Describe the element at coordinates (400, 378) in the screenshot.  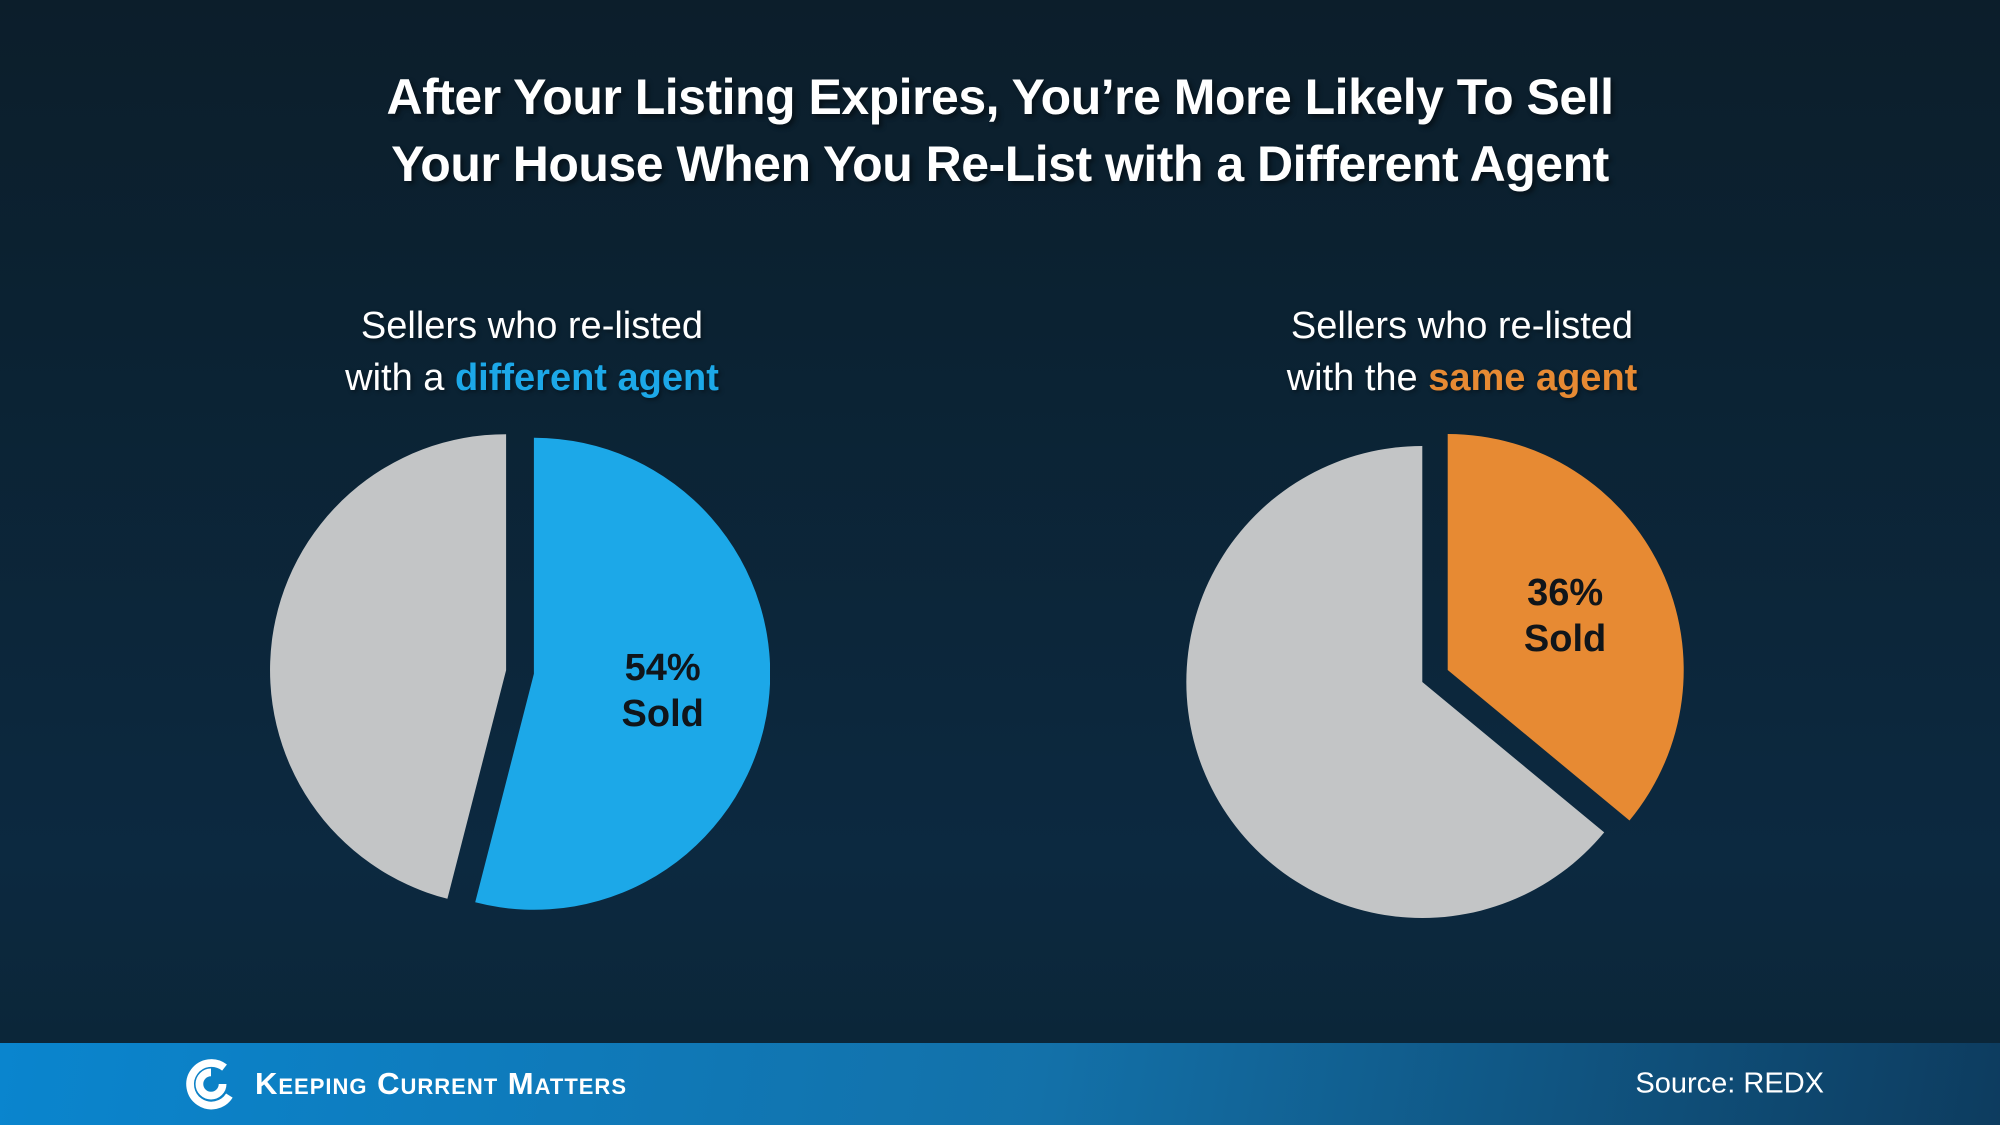
I see `chart-label-prefix: with a` at that location.